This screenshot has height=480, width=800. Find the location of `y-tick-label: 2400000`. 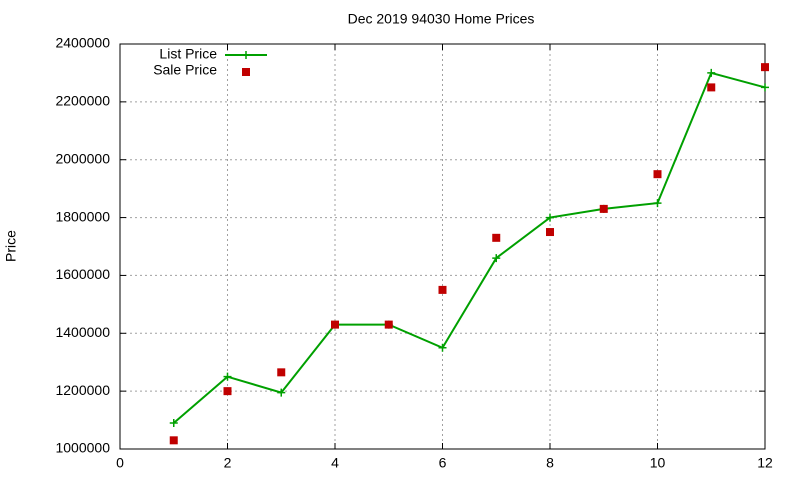

y-tick-label: 2400000 is located at coordinates (82, 43).